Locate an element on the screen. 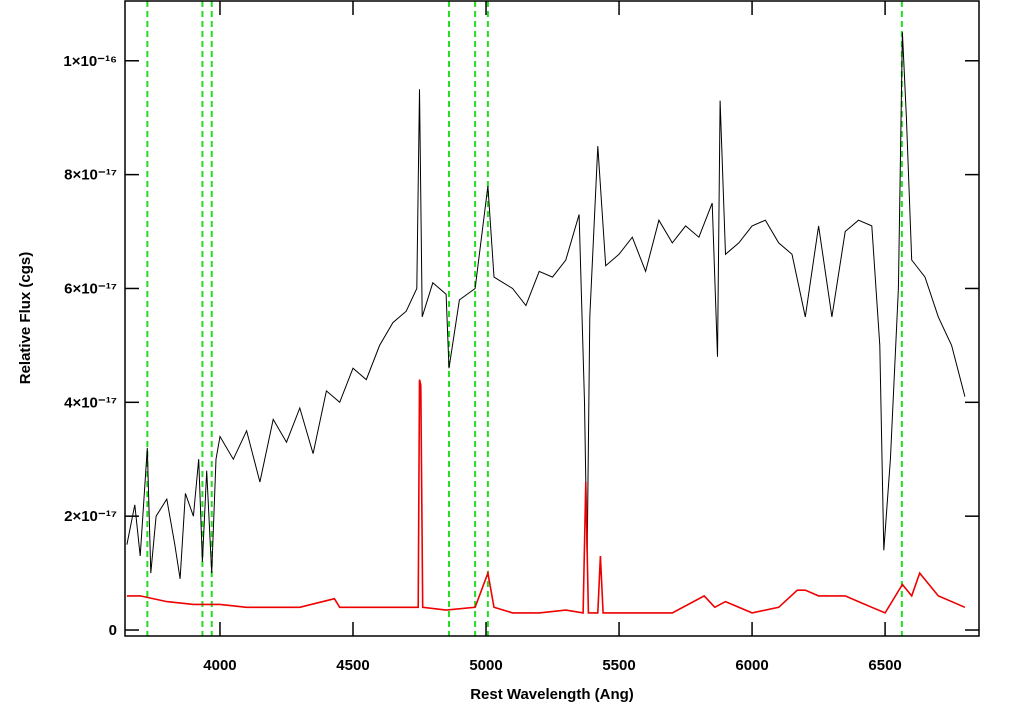 The height and width of the screenshot is (706, 1020). x-tick-label: 6500 is located at coordinates (884, 665).